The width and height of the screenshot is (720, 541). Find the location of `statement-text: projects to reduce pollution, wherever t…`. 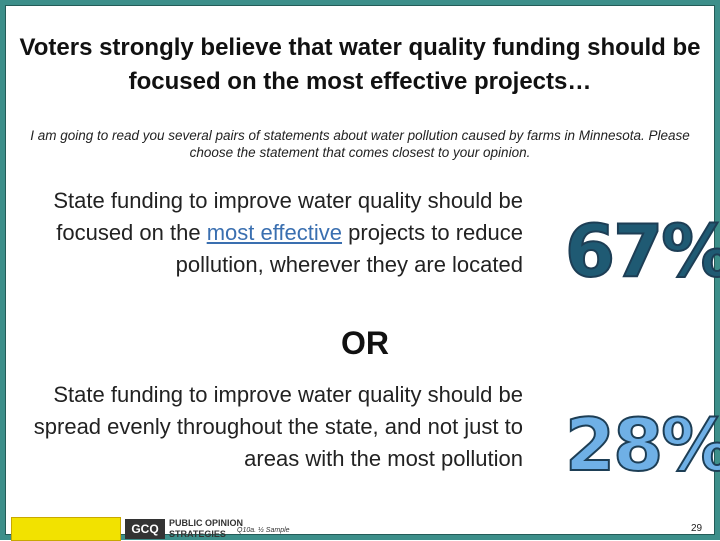

statement-text: projects to reduce pollution, wherever t… is located at coordinates (349, 248).